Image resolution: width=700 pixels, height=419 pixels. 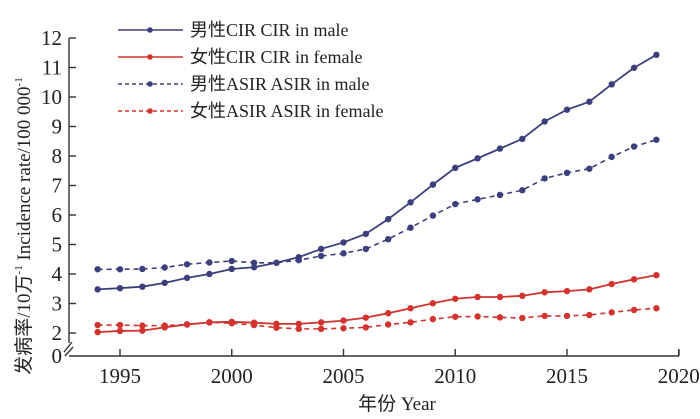 I want to click on y-axis-title: 发病率/10万-1 Incidence rate/100 000-1, so click(x=24, y=225).